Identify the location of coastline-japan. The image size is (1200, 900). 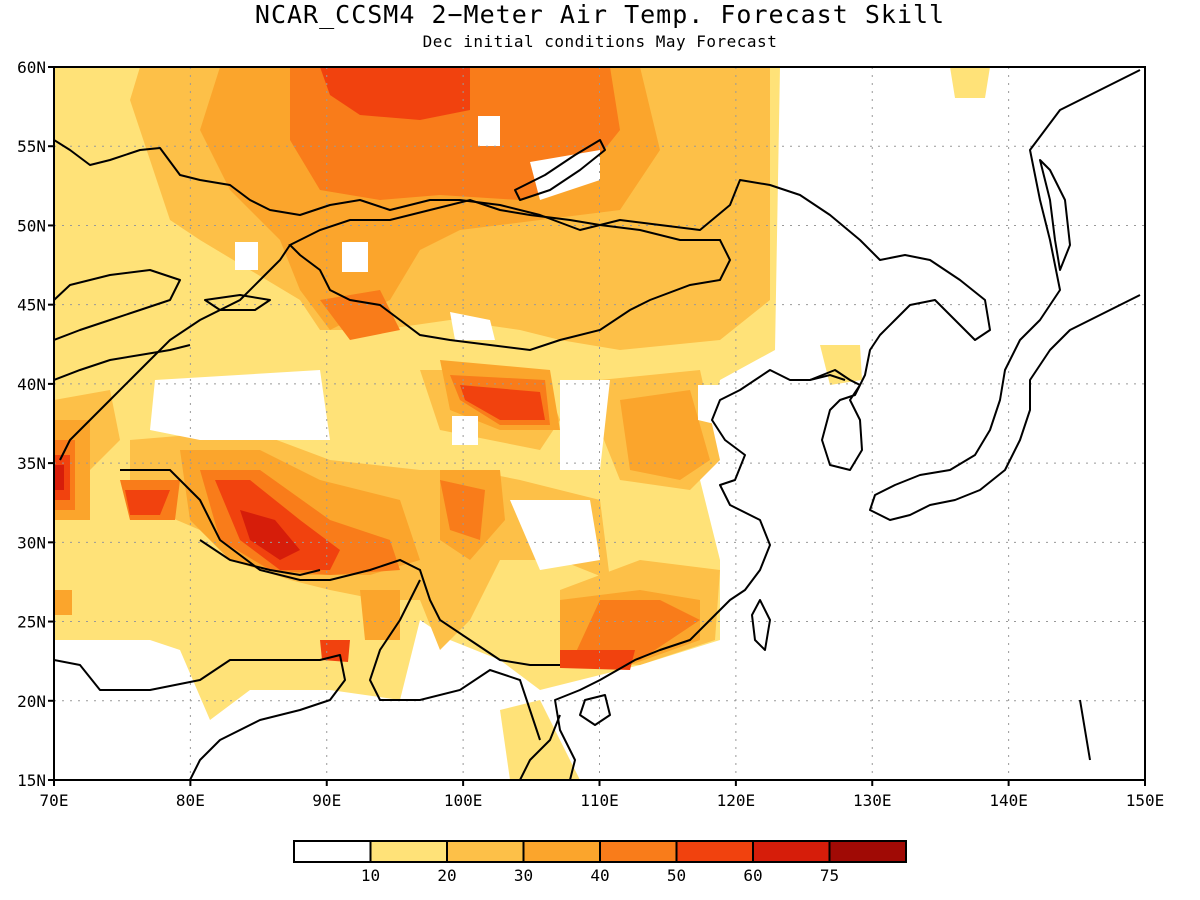
(1005, 295).